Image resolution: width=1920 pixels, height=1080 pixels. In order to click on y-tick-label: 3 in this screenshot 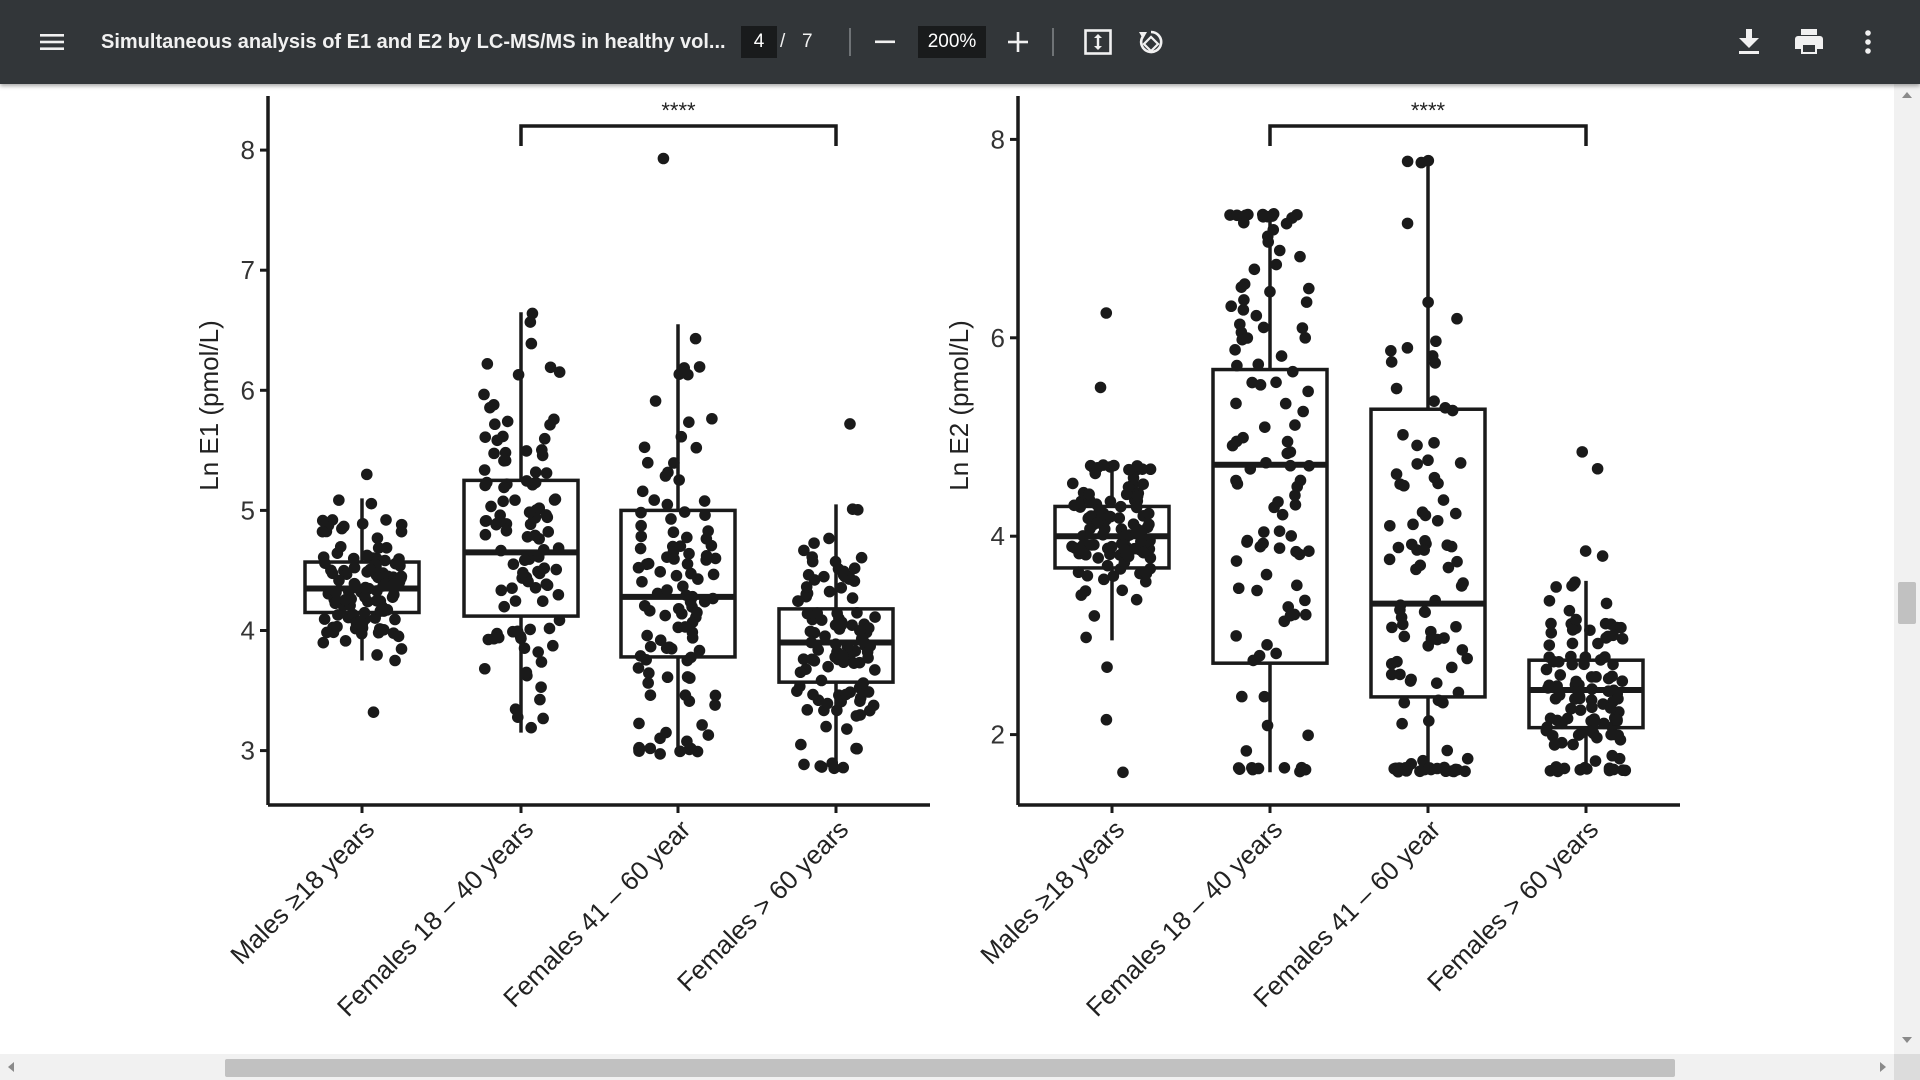, I will do `click(248, 751)`.